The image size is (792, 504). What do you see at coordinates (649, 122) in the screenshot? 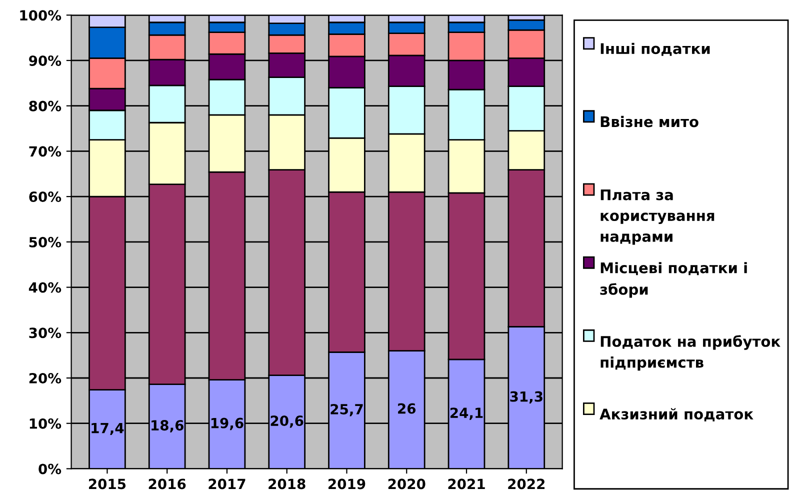
I see `legend-label: Ввізне мито` at bounding box center [649, 122].